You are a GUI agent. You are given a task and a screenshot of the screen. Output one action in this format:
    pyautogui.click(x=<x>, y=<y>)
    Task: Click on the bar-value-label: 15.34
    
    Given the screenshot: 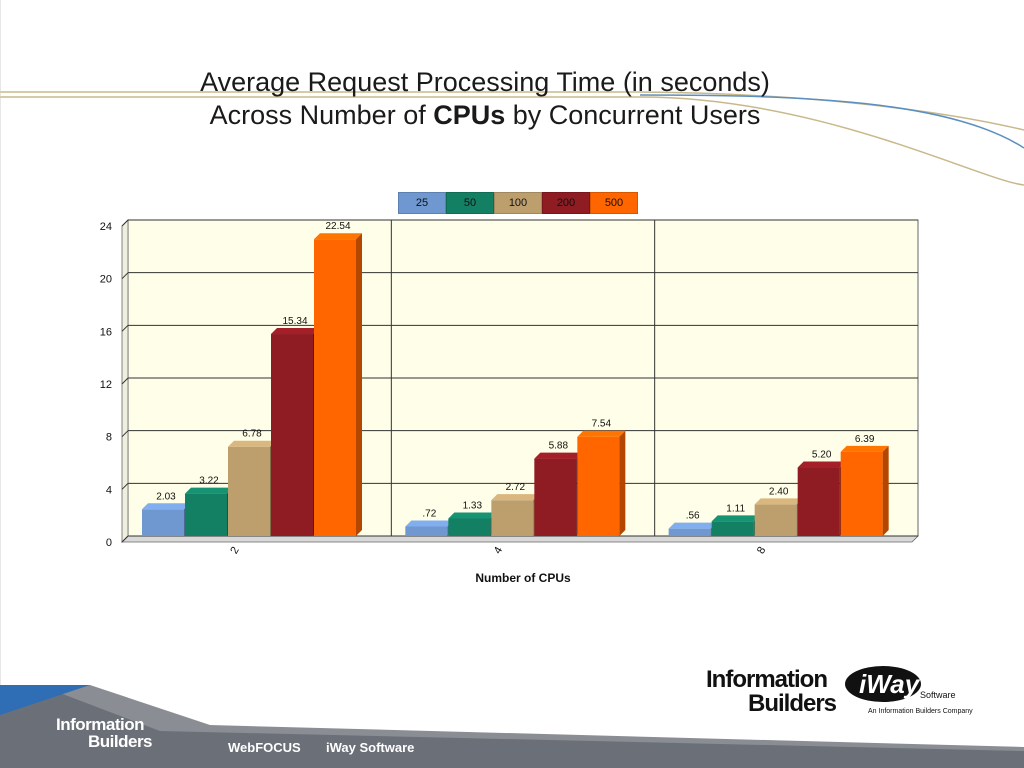 What is the action you would take?
    pyautogui.click(x=294, y=321)
    